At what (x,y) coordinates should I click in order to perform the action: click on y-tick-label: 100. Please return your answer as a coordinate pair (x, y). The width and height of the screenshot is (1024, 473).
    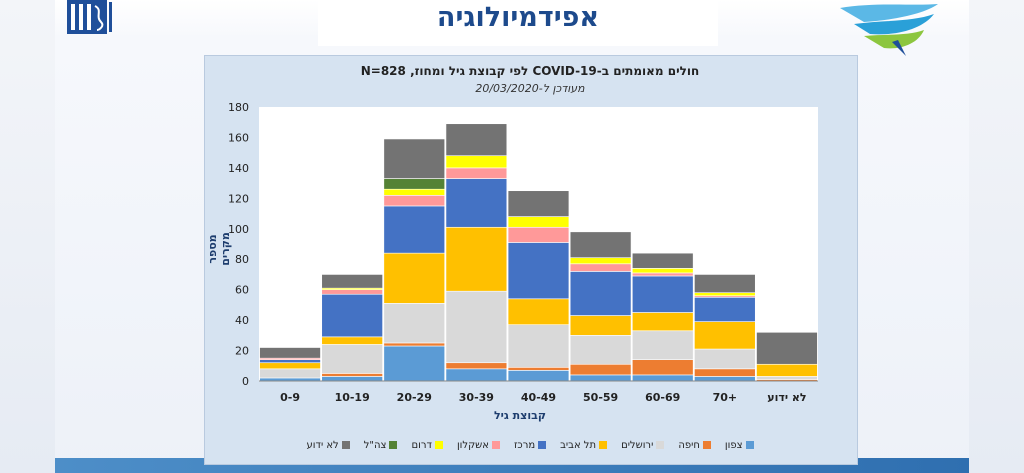
    Looking at the image, I should click on (238, 229).